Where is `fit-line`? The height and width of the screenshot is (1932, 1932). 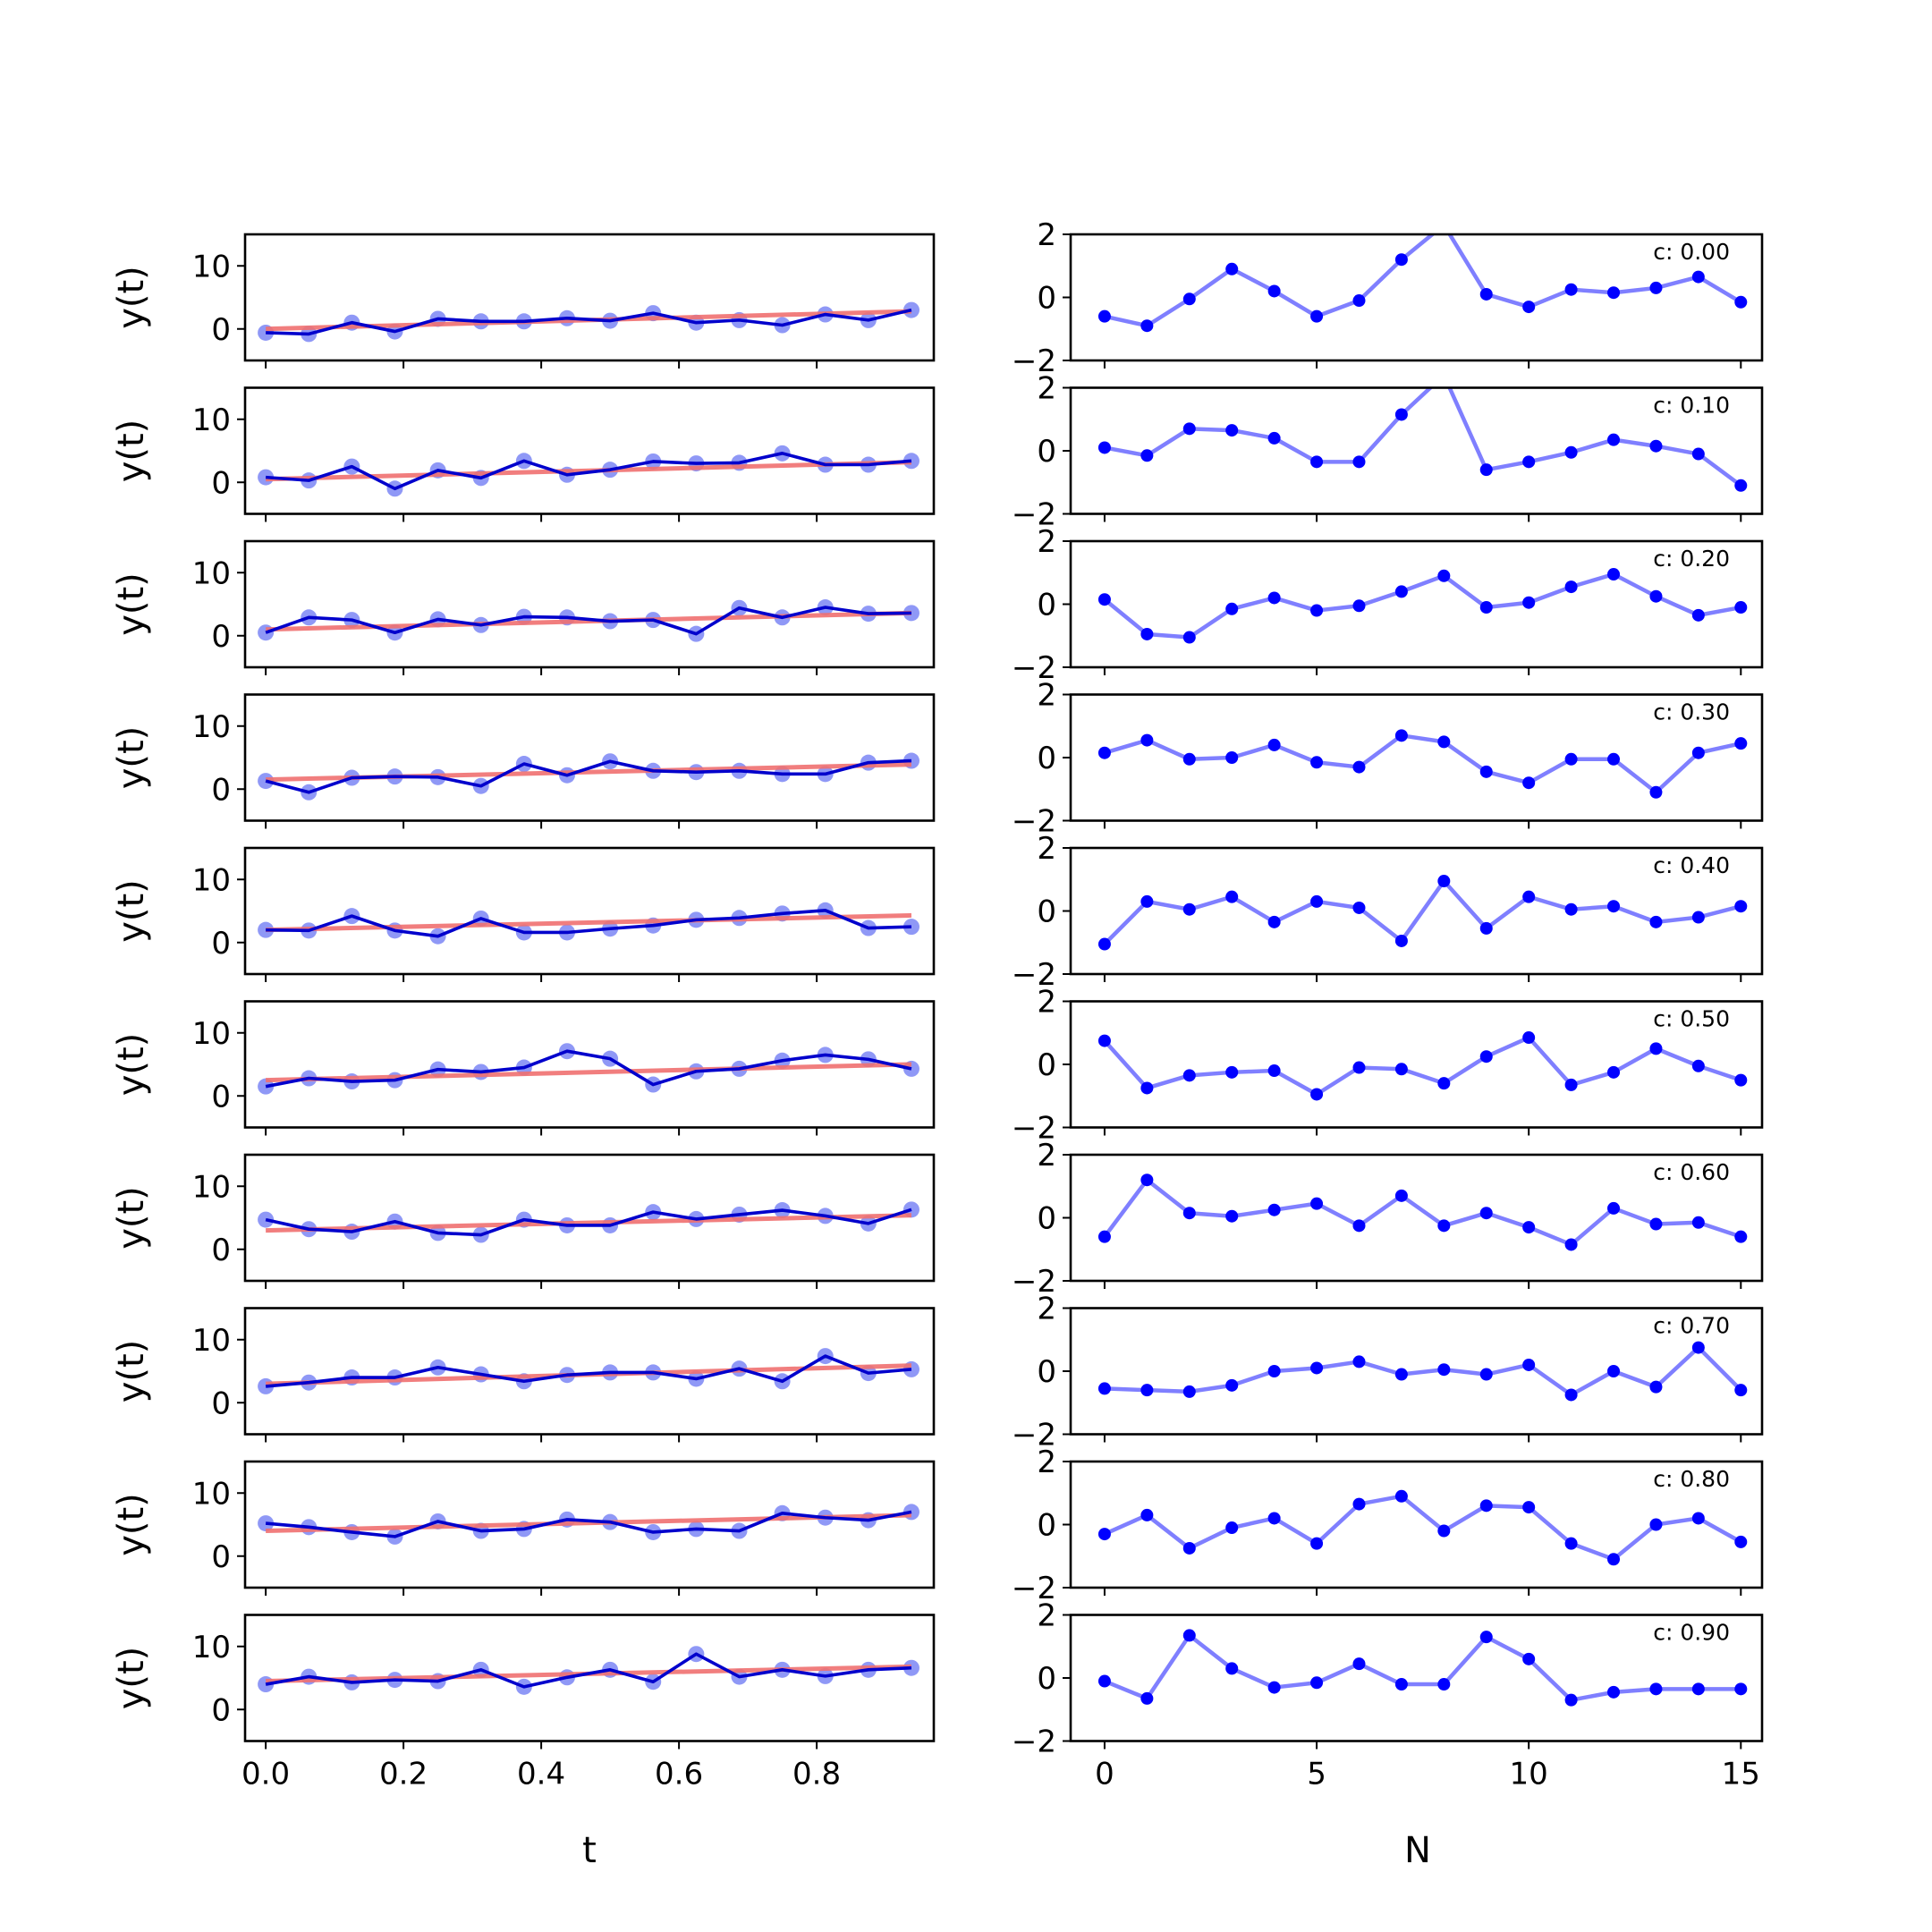
fit-line is located at coordinates (589, 1523).